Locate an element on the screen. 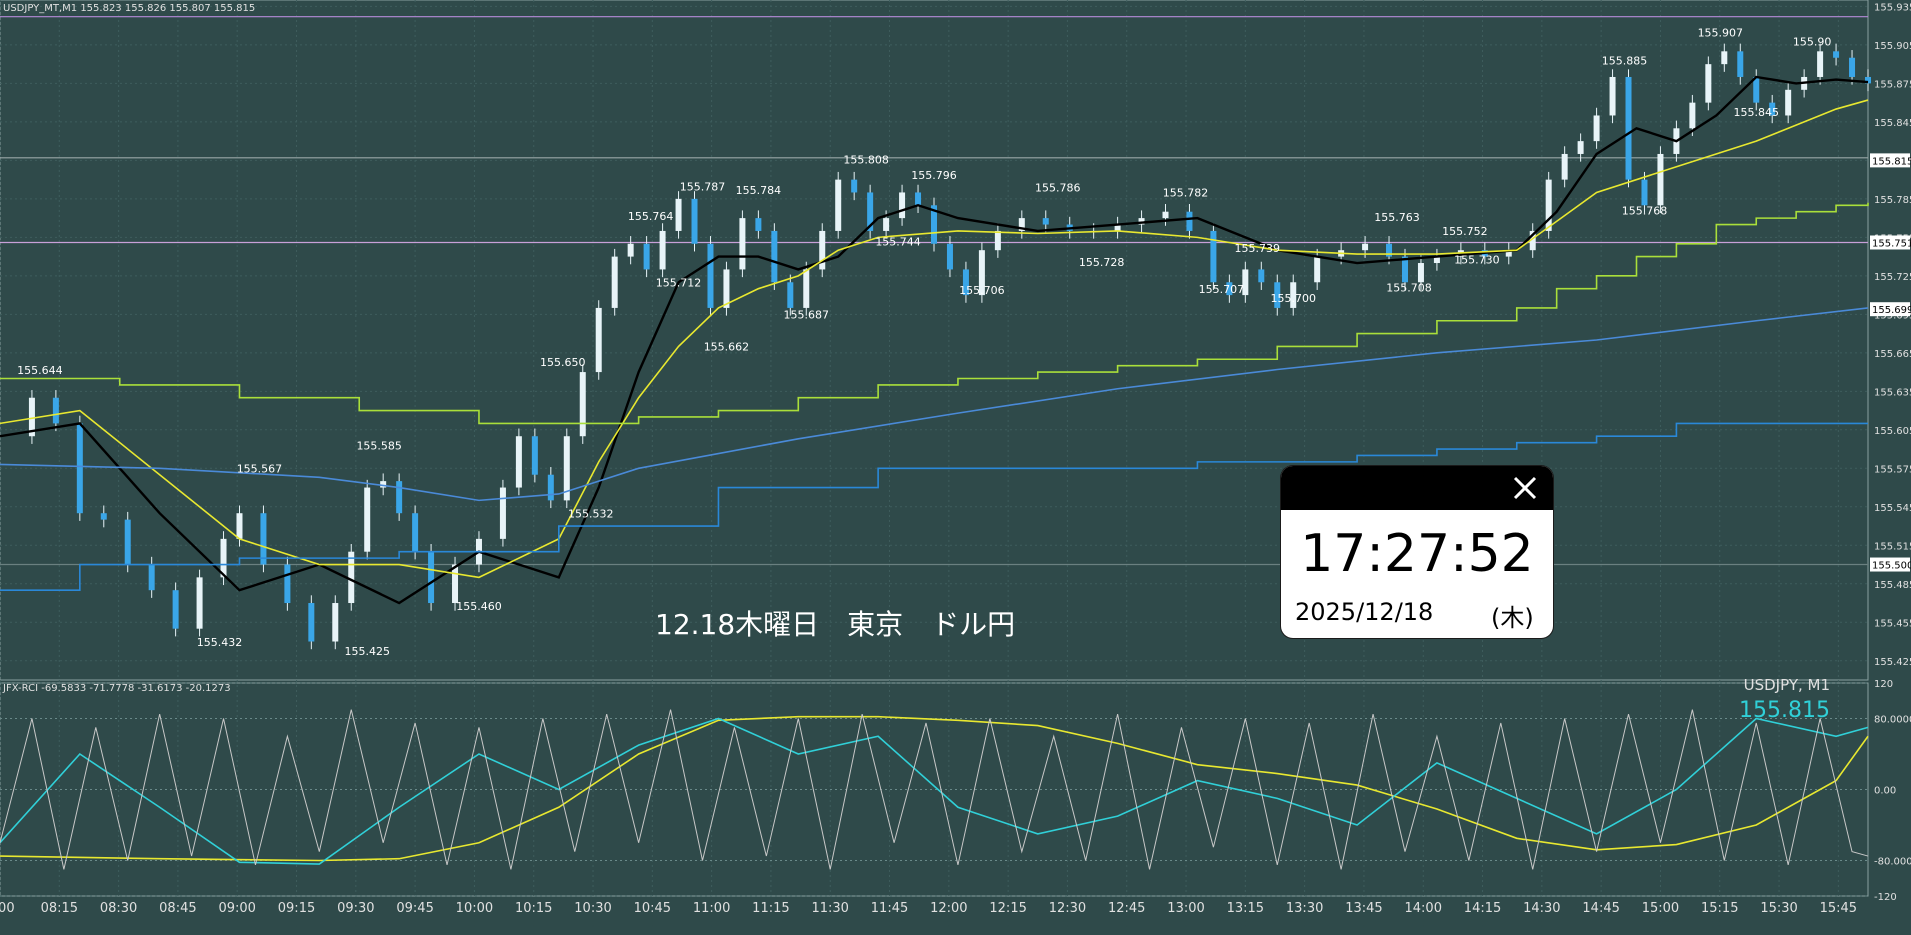 This screenshot has width=1911, height=935. price-tag-box is located at coordinates (1890, 160).